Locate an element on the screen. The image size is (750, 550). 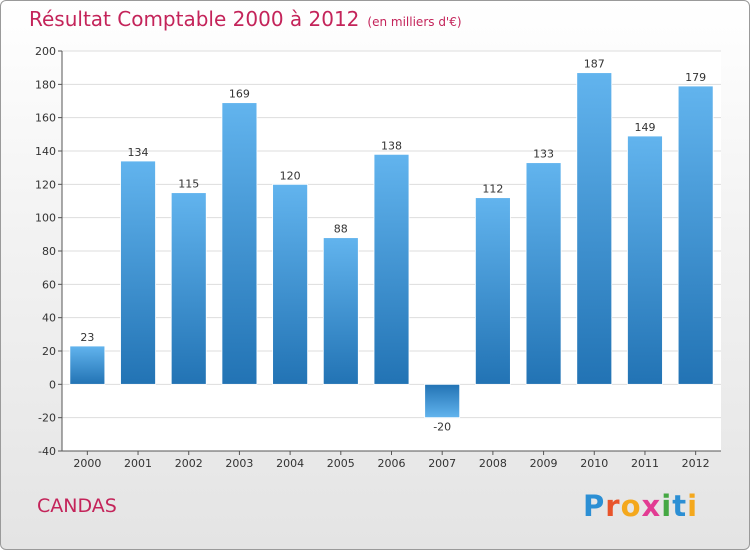
bar-value-label: 169 is located at coordinates (239, 94).